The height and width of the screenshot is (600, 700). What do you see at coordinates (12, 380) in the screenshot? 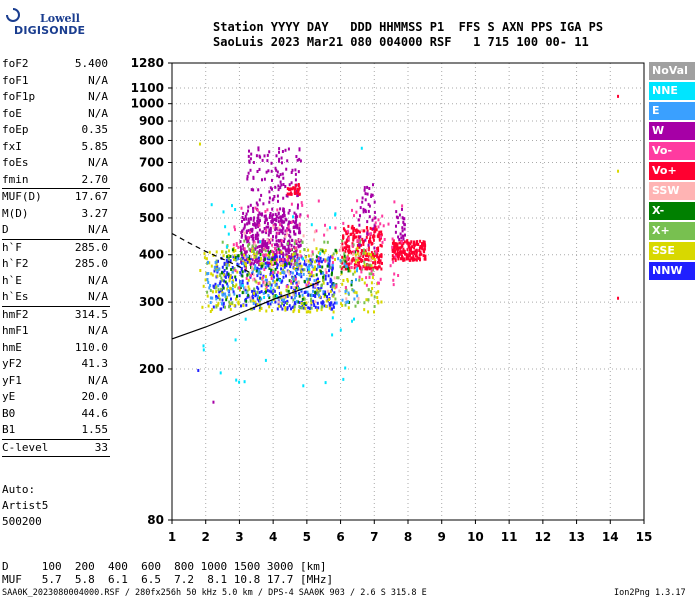
I see `param-key: yF1` at bounding box center [12, 380].